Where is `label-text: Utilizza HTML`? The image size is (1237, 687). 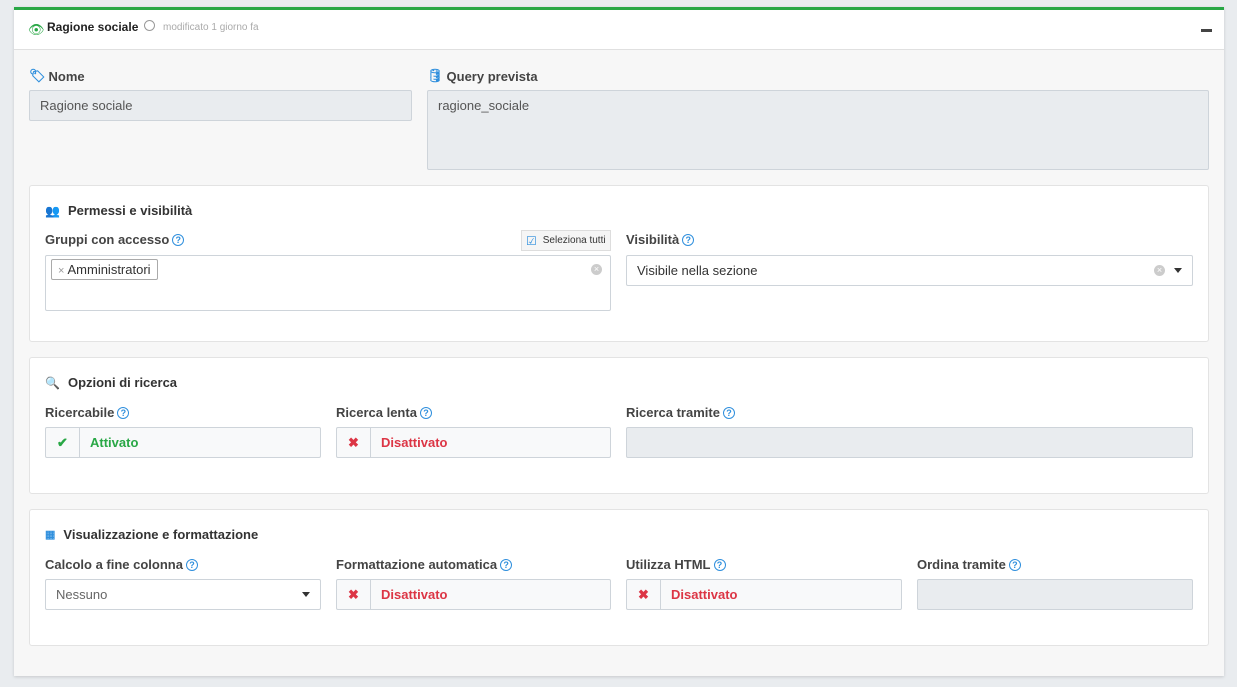
label-text: Utilizza HTML is located at coordinates (668, 564).